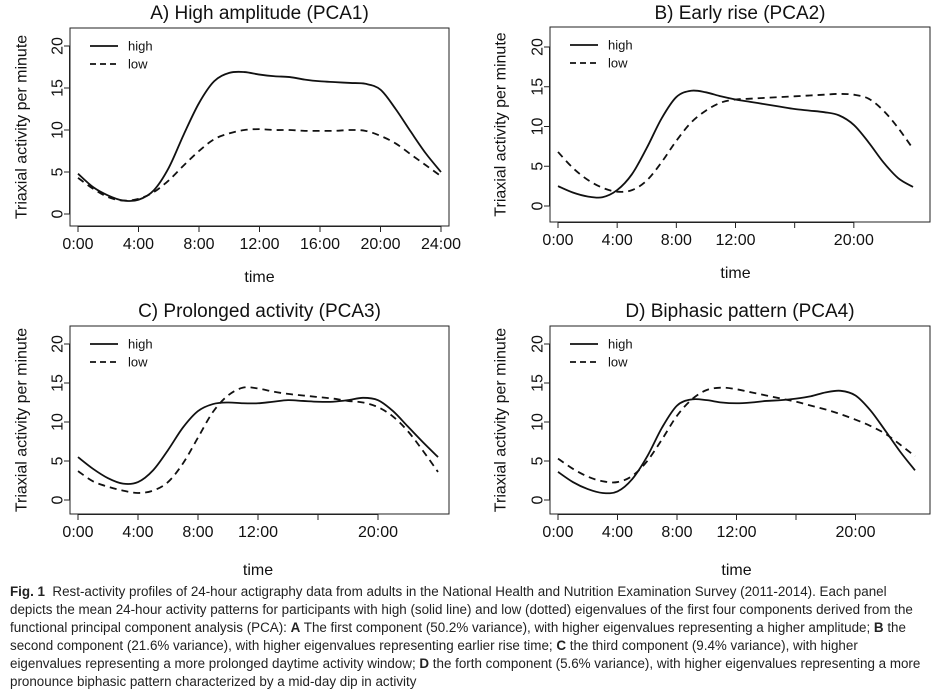 The height and width of the screenshot is (700, 940). Describe the element at coordinates (561, 645) in the screenshot. I see `caption-panel-letter: C` at that location.